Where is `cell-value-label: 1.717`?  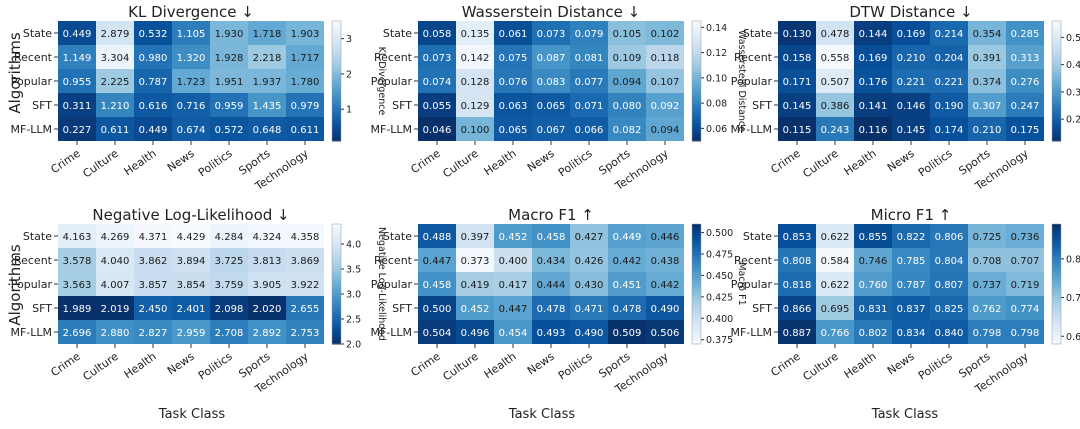
cell-value-label: 1.717 is located at coordinates (305, 58).